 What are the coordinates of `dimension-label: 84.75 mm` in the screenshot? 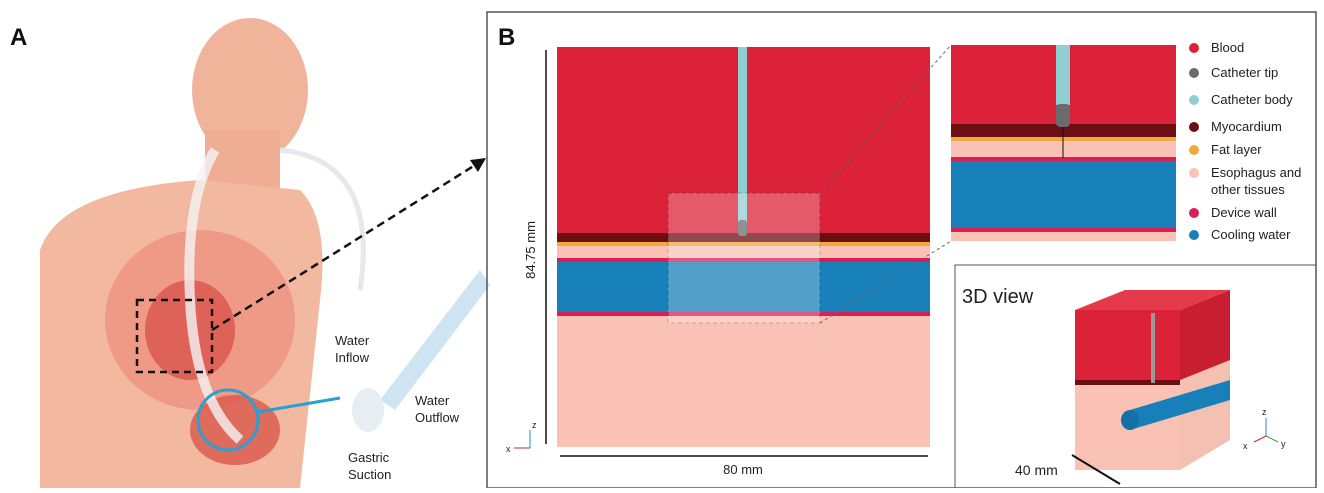 It's located at (530, 250).